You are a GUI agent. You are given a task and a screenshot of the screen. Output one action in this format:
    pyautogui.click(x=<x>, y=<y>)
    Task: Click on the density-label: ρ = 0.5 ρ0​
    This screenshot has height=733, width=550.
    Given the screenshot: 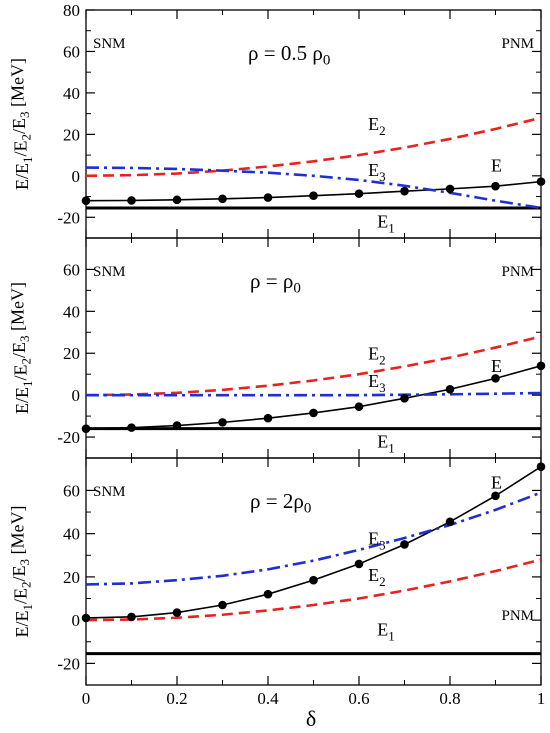 What is the action you would take?
    pyautogui.click(x=289, y=55)
    